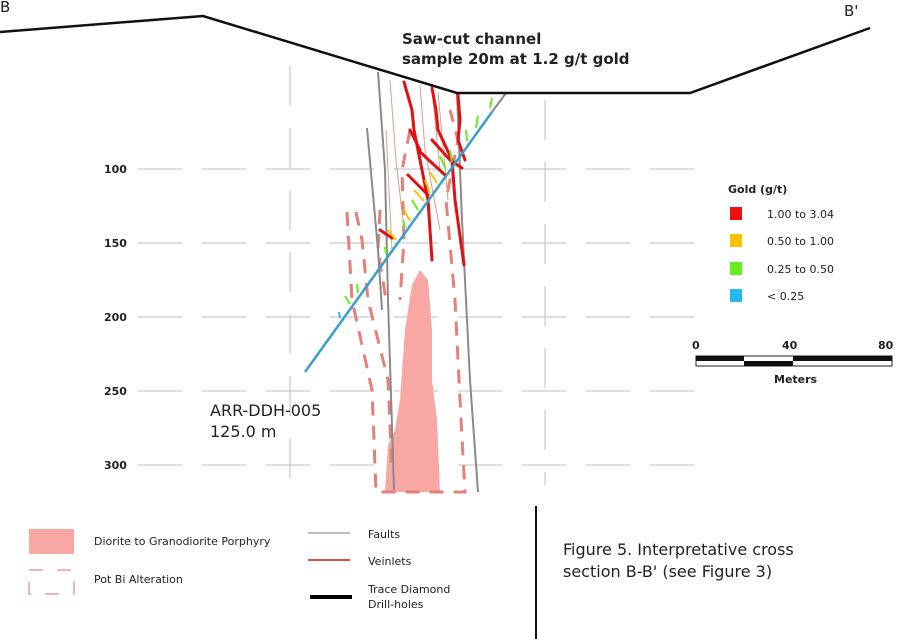  Describe the element at coordinates (757, 189) in the screenshot. I see `gold-legend-title: Gold (g/t)` at that location.